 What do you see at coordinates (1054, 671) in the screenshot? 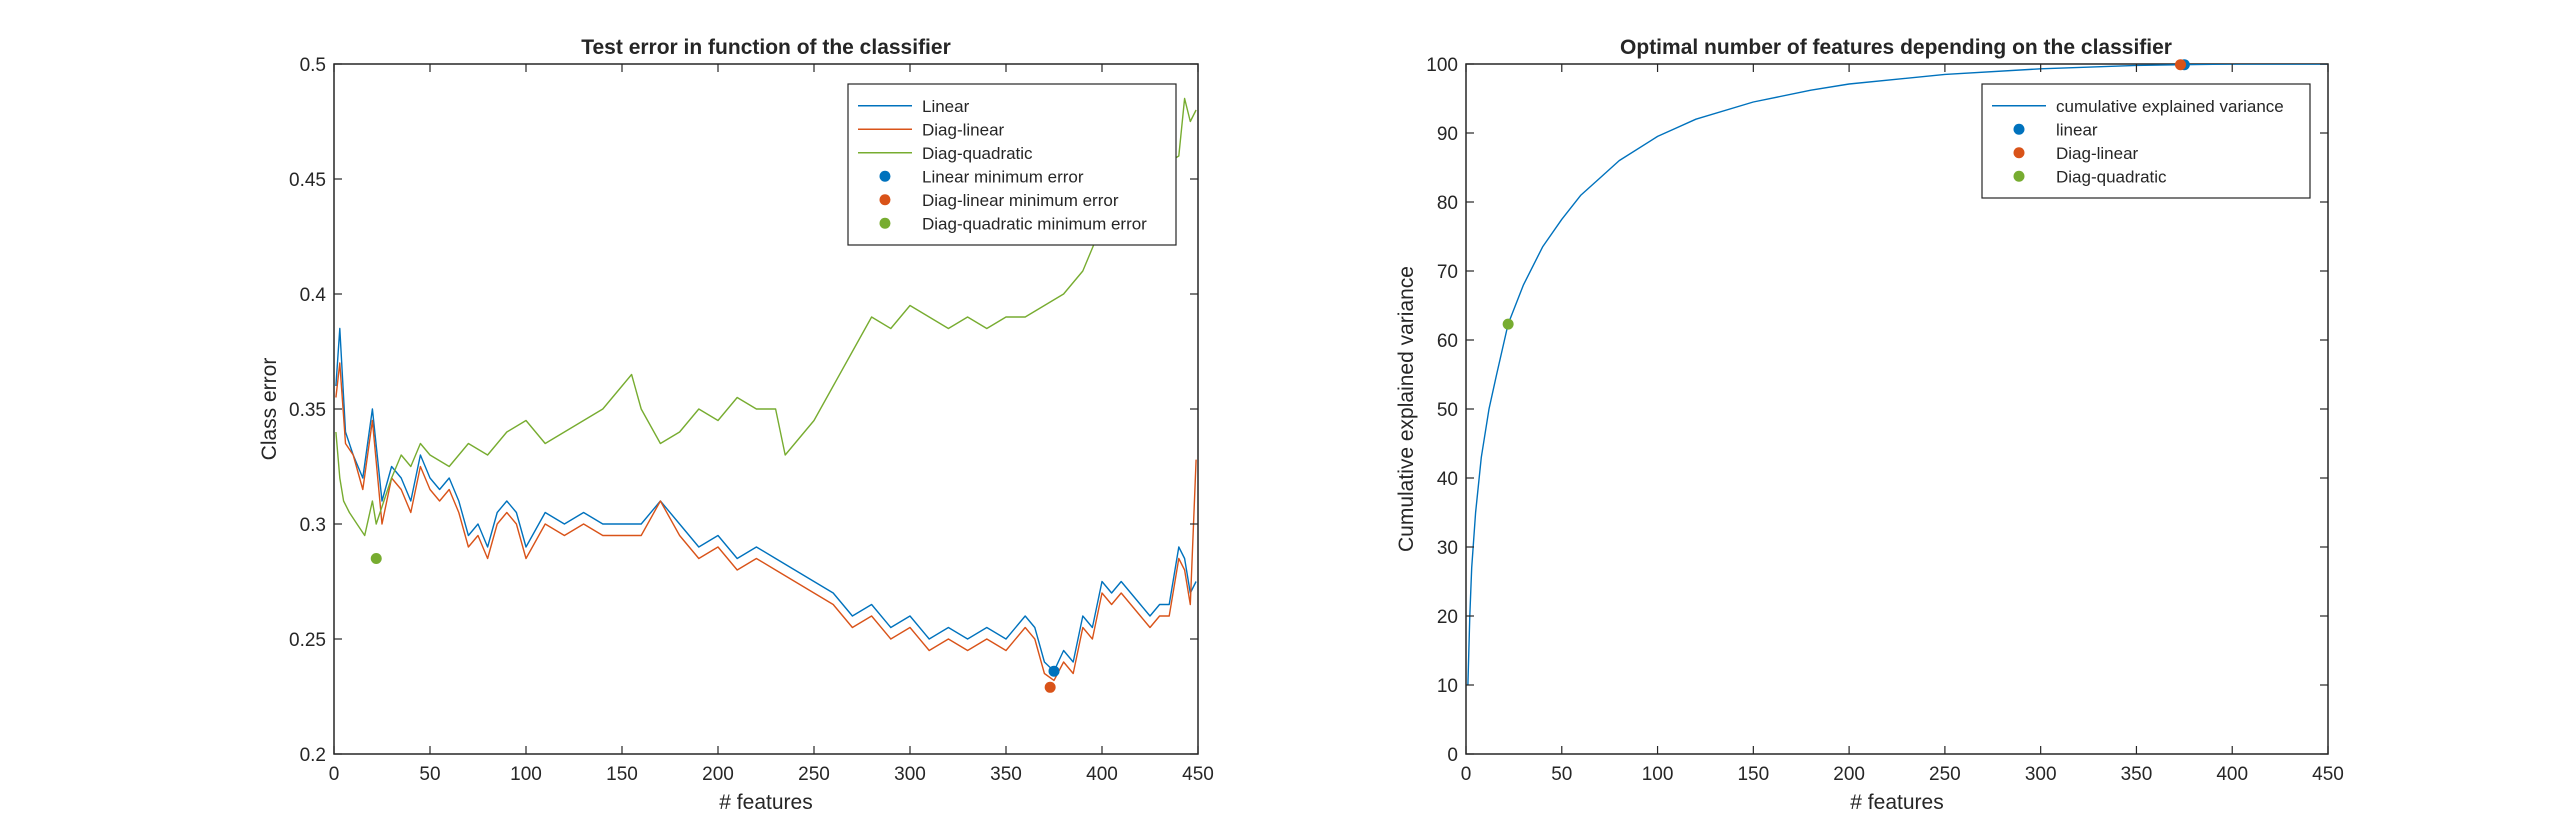
I see `marker-linear-minimum-error` at bounding box center [1054, 671].